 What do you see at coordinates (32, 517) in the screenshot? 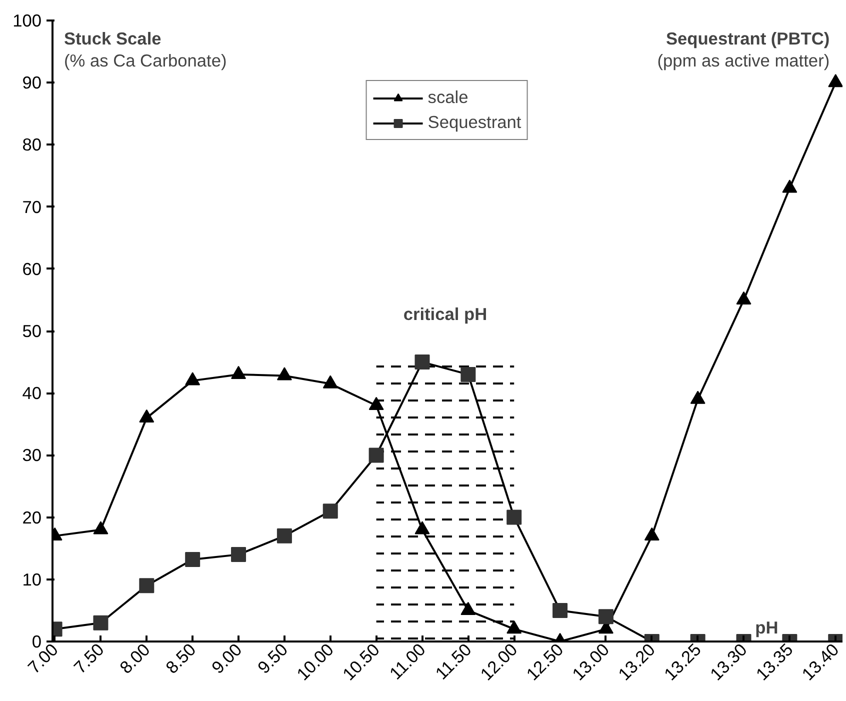
I see `y-tick-label: 20` at bounding box center [32, 517].